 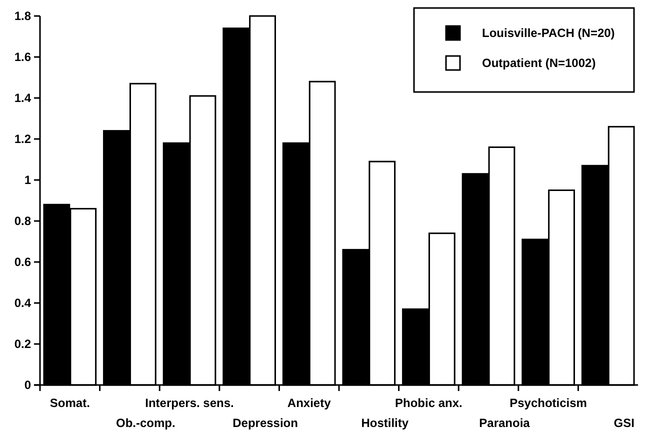 I want to click on y-tick-label: 0.4, so click(x=23, y=303).